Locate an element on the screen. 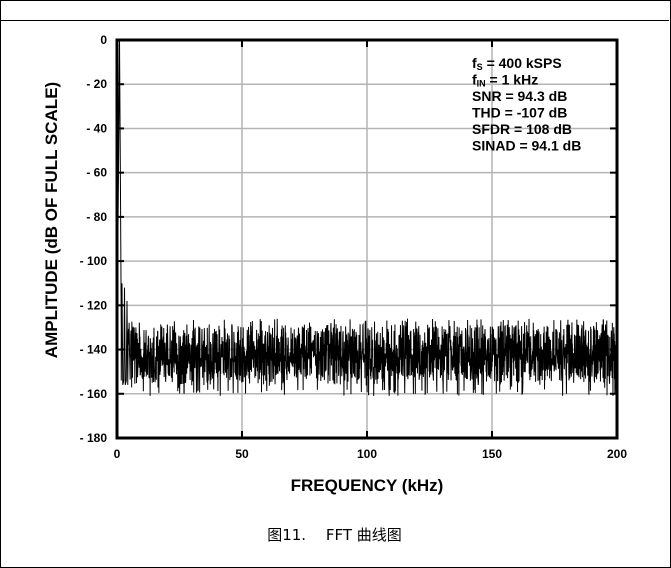 Image resolution: width=671 pixels, height=568 pixels. y-tick-label: - 40 is located at coordinates (96, 128).